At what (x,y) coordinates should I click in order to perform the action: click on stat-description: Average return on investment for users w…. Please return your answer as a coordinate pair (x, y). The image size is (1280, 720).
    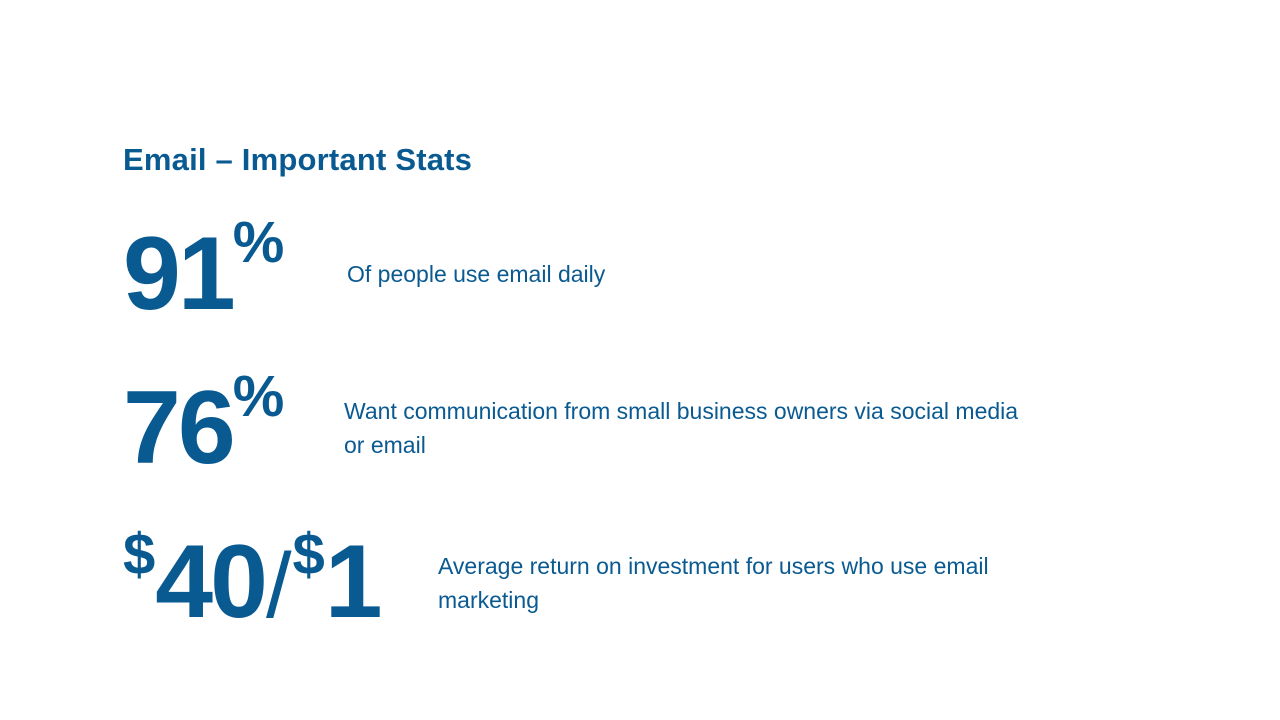
    Looking at the image, I should click on (713, 583).